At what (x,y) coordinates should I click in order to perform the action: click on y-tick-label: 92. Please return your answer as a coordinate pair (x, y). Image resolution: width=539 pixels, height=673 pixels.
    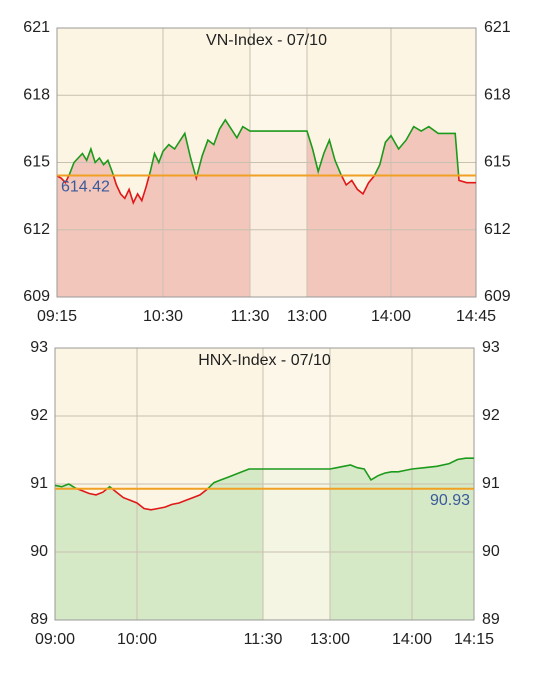
    Looking at the image, I should click on (39, 415).